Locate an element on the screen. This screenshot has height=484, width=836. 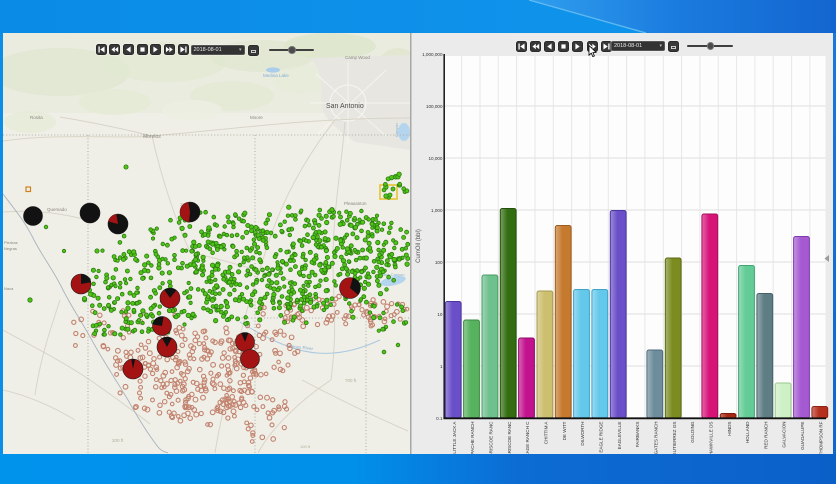
svg-text: CumOil (bbl) is located at coordinates (419, 246).